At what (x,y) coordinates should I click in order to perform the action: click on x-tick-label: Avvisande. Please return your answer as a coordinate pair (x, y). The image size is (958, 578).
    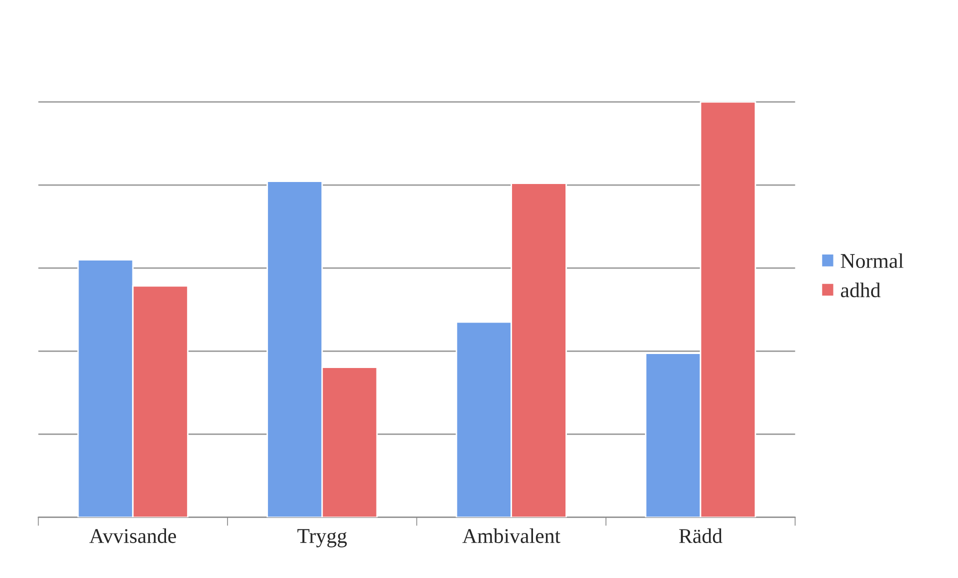
    Looking at the image, I should click on (132, 536).